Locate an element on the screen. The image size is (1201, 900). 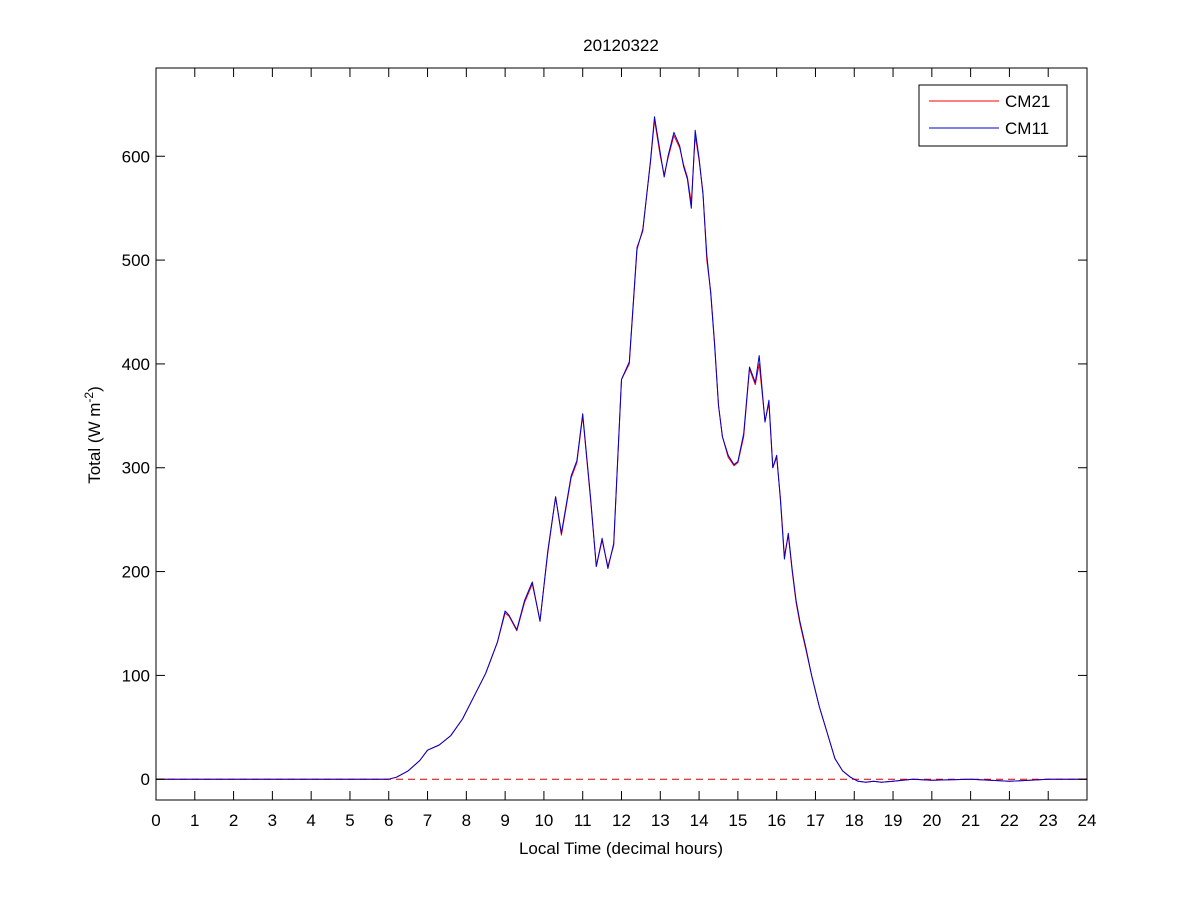
x-tick-label: 3 is located at coordinates (272, 820).